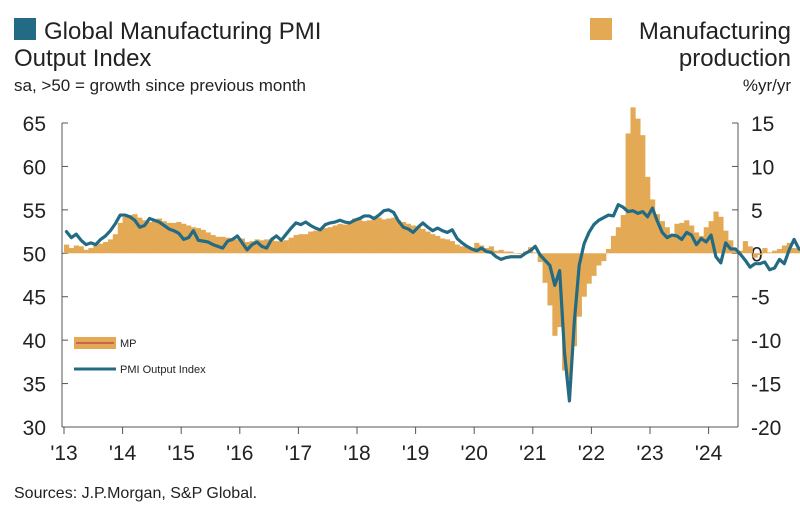 Image resolution: width=800 pixels, height=513 pixels. I want to click on left-tick-label: 65, so click(34, 124).